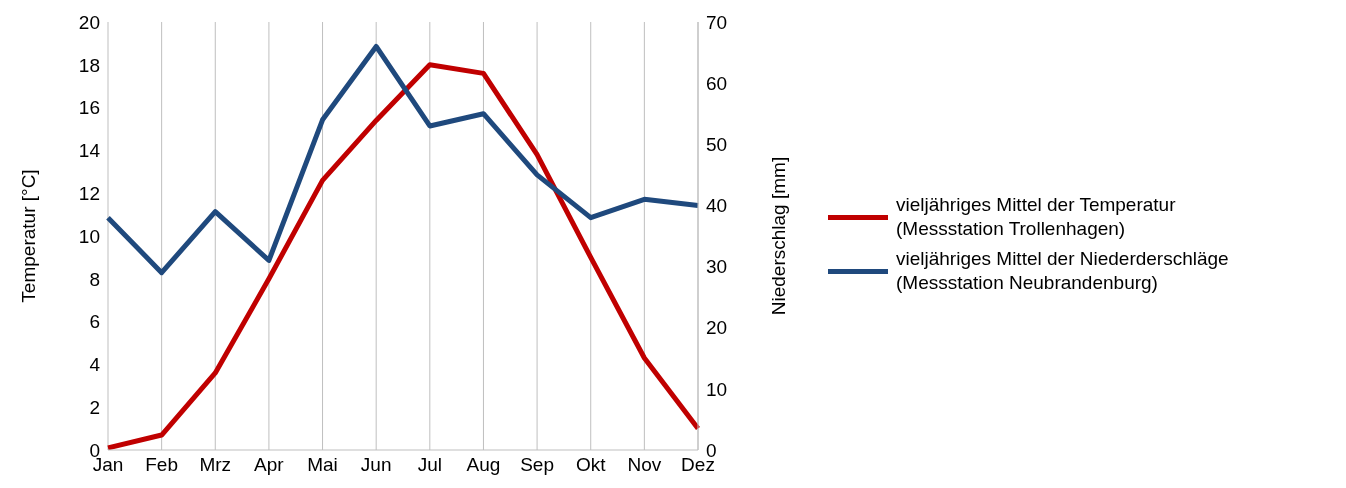 This screenshot has width=1346, height=488. I want to click on x-tick-label: Apr, so click(269, 465).